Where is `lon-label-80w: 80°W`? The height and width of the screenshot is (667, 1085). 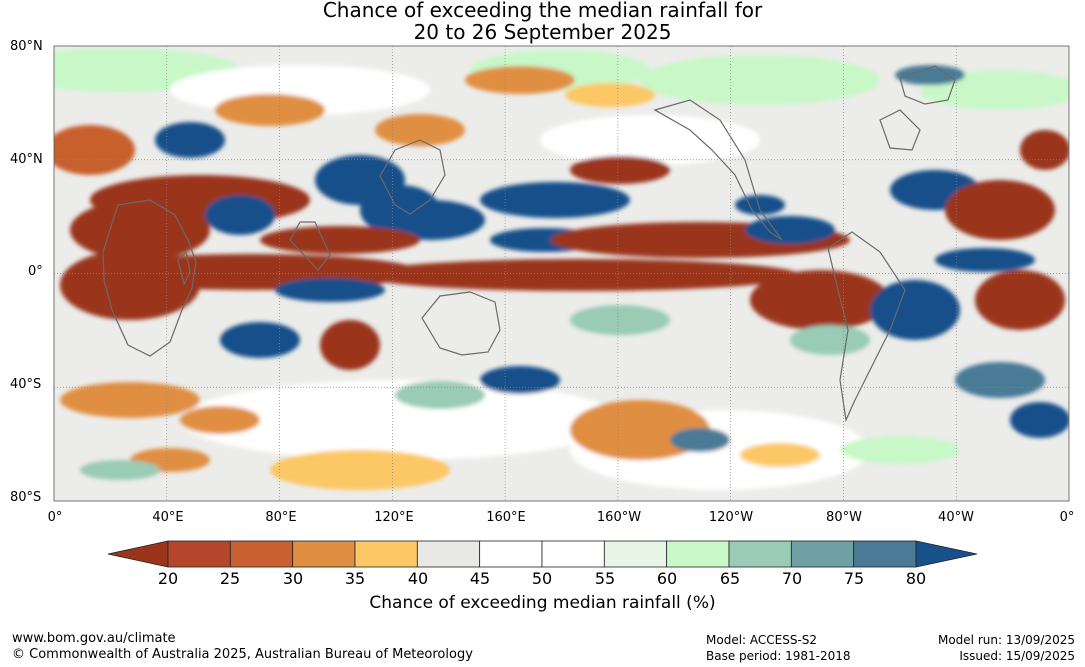 lon-label-80w: 80°W is located at coordinates (844, 517).